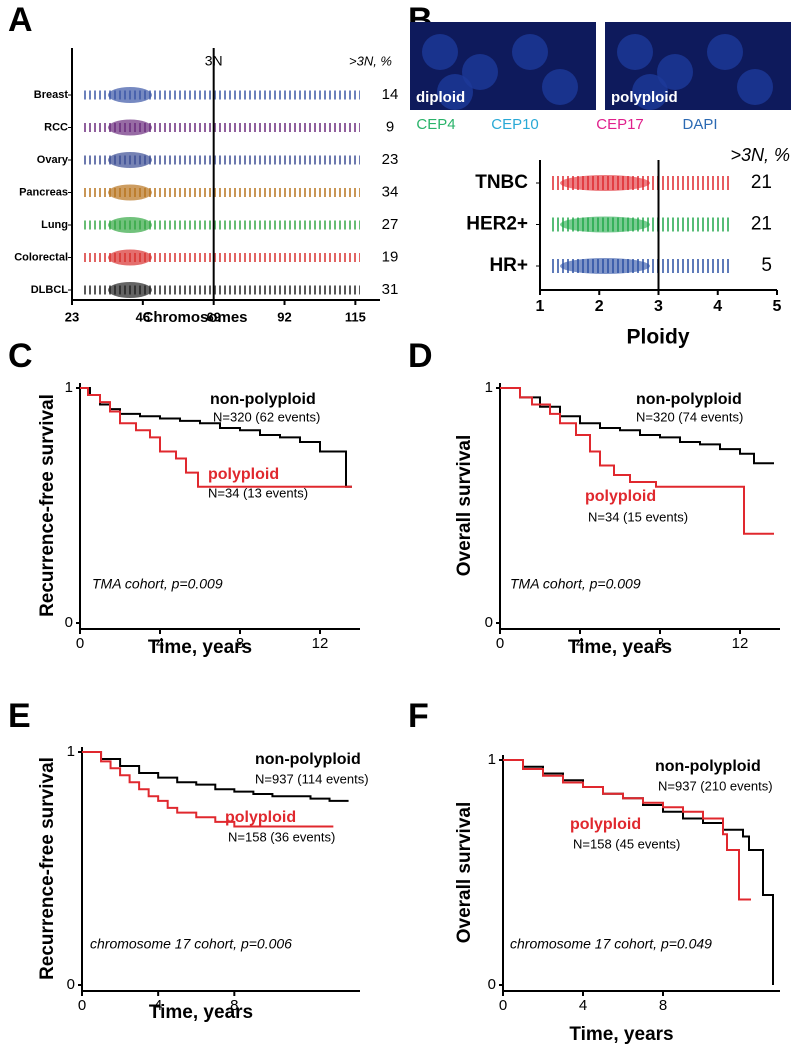 This screenshot has width=799, height=1050. I want to click on value-label: 31, so click(390, 289).